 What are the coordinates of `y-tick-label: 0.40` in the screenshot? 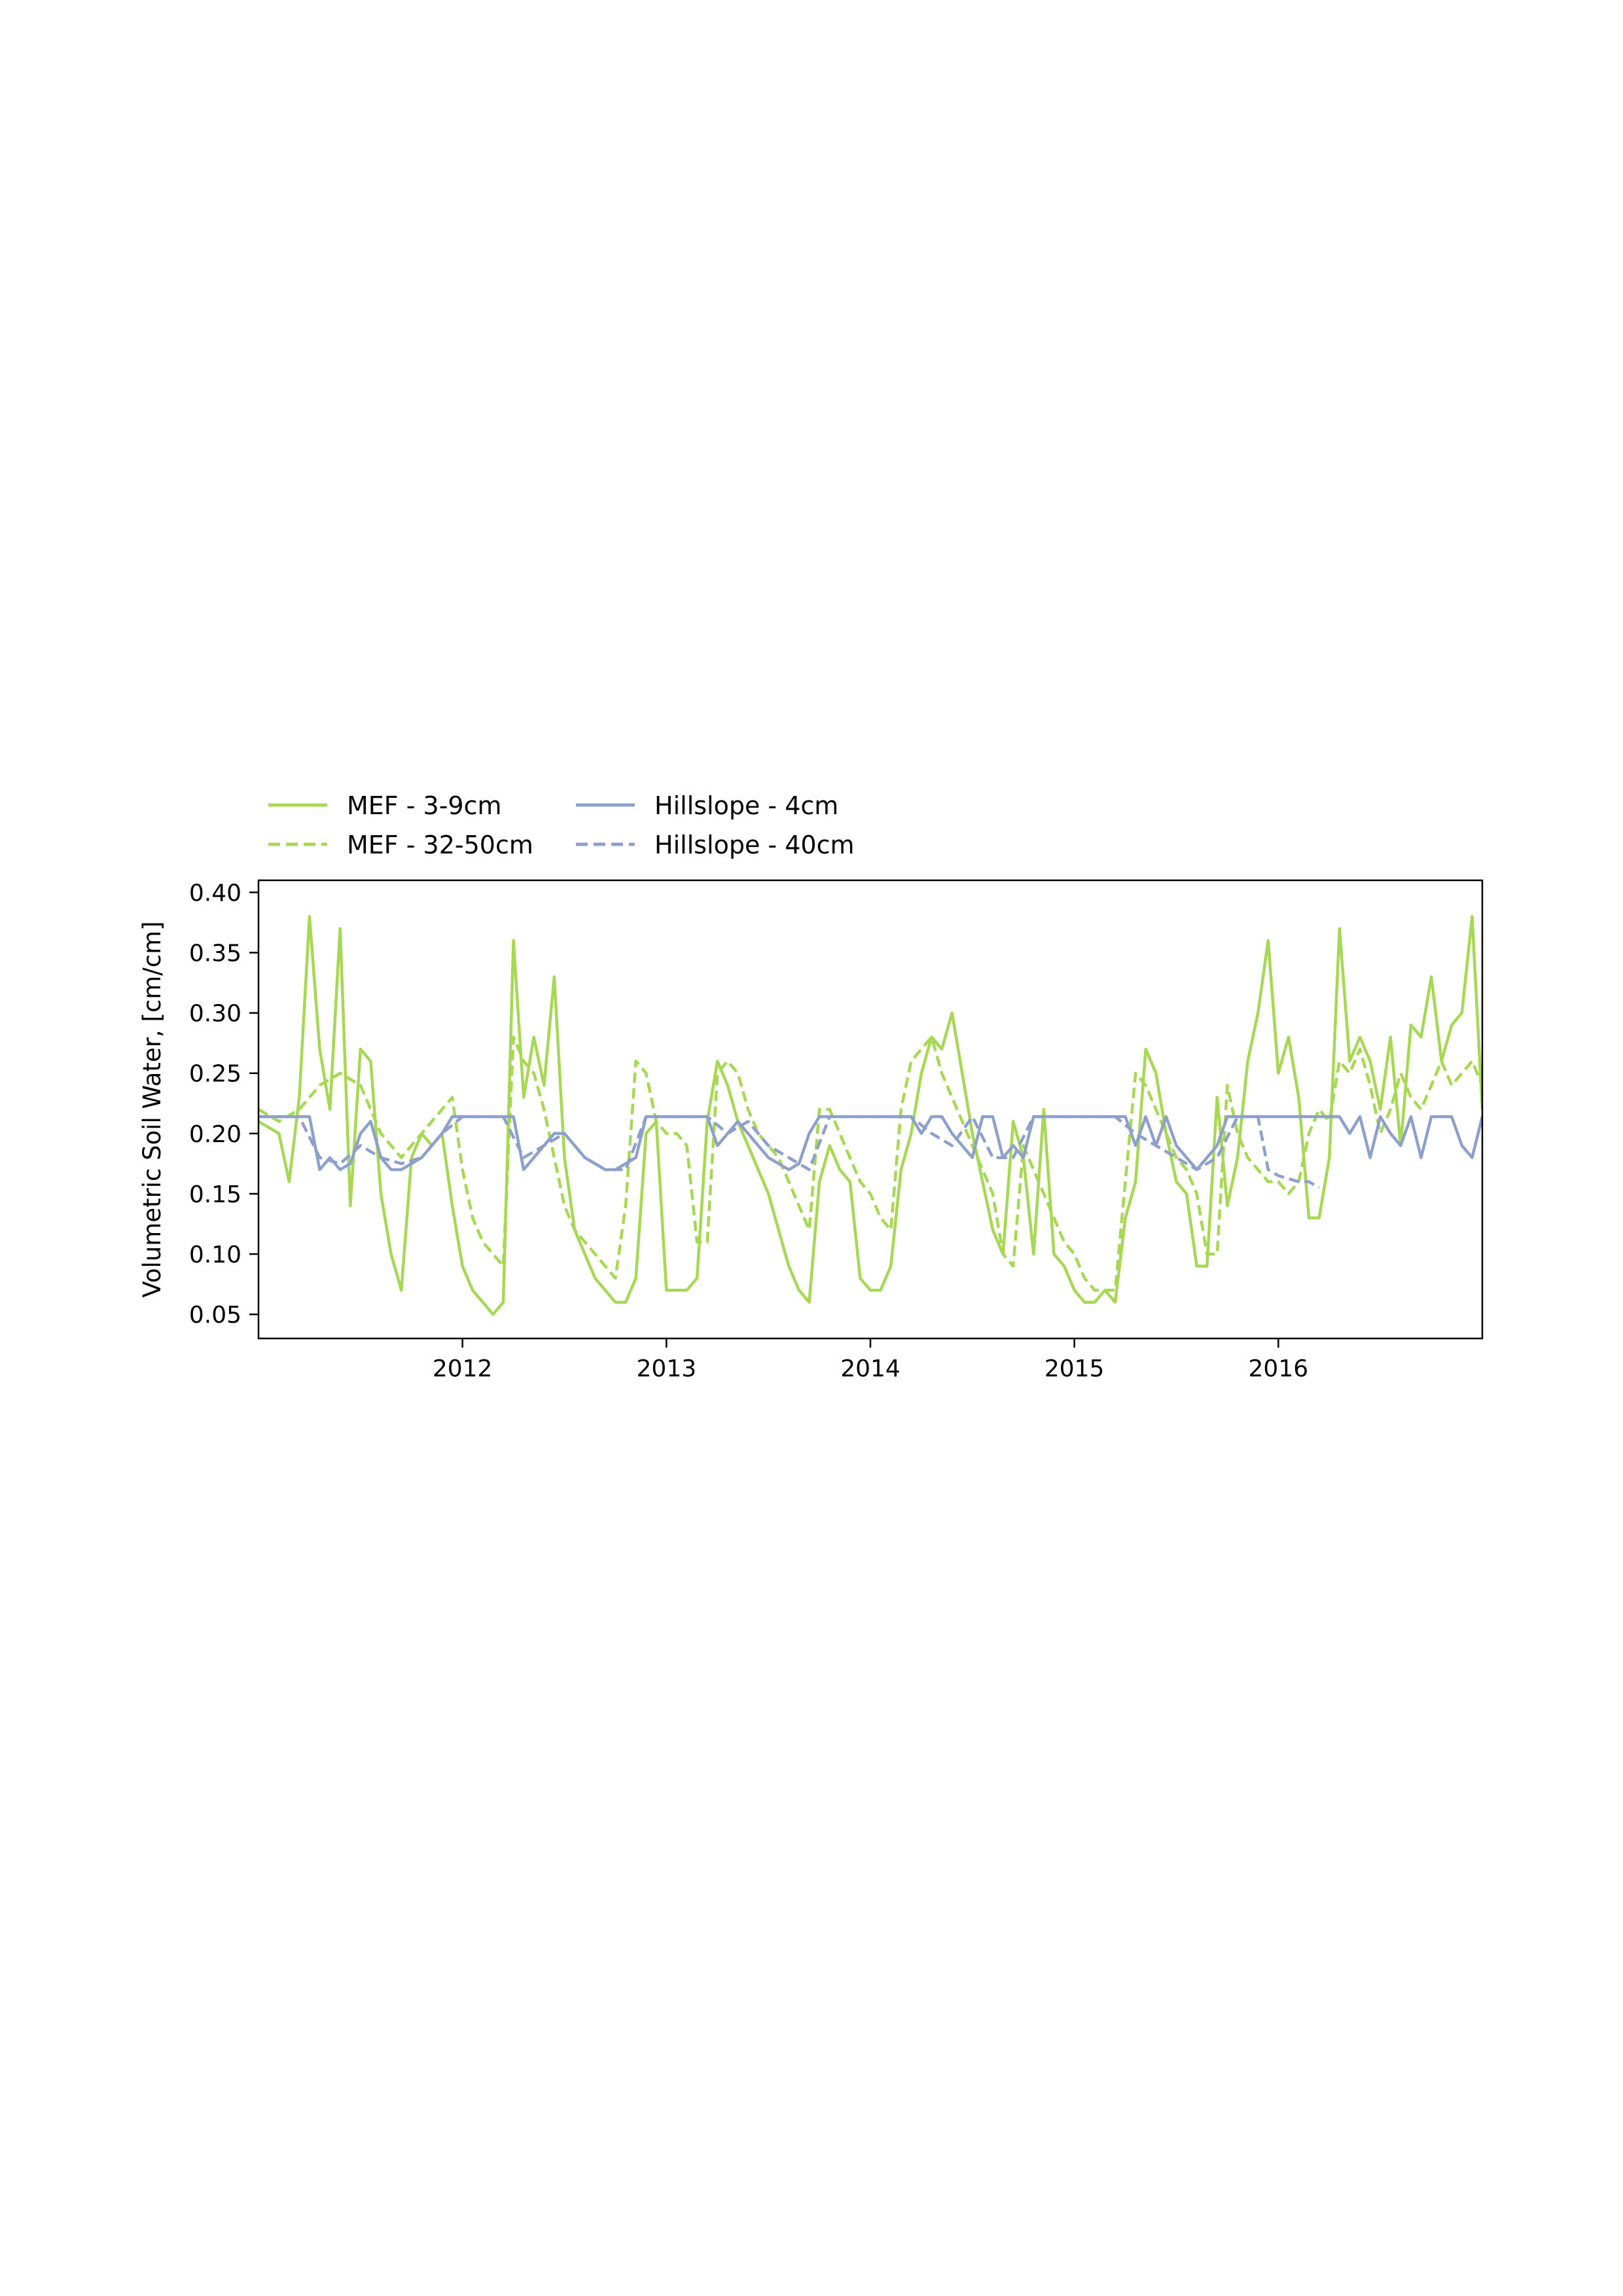 It's located at (215, 893).